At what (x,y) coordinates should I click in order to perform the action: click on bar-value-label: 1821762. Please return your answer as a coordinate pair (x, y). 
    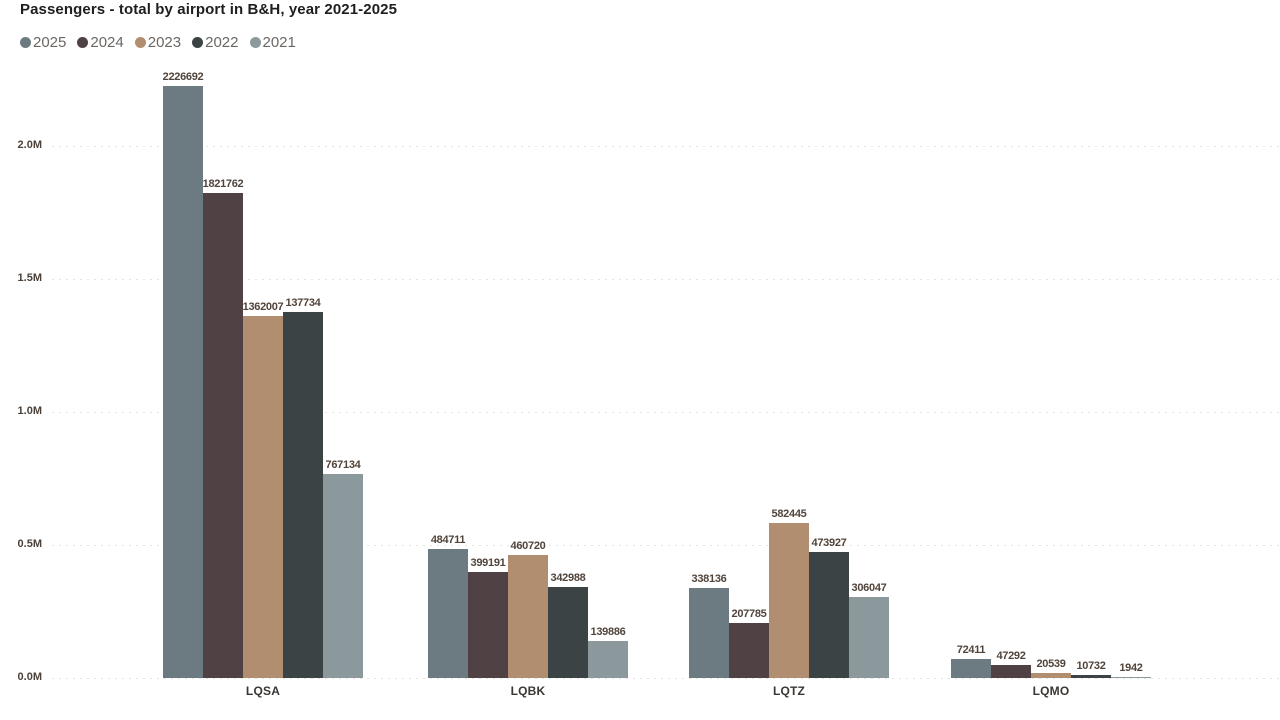
    Looking at the image, I should click on (223, 184).